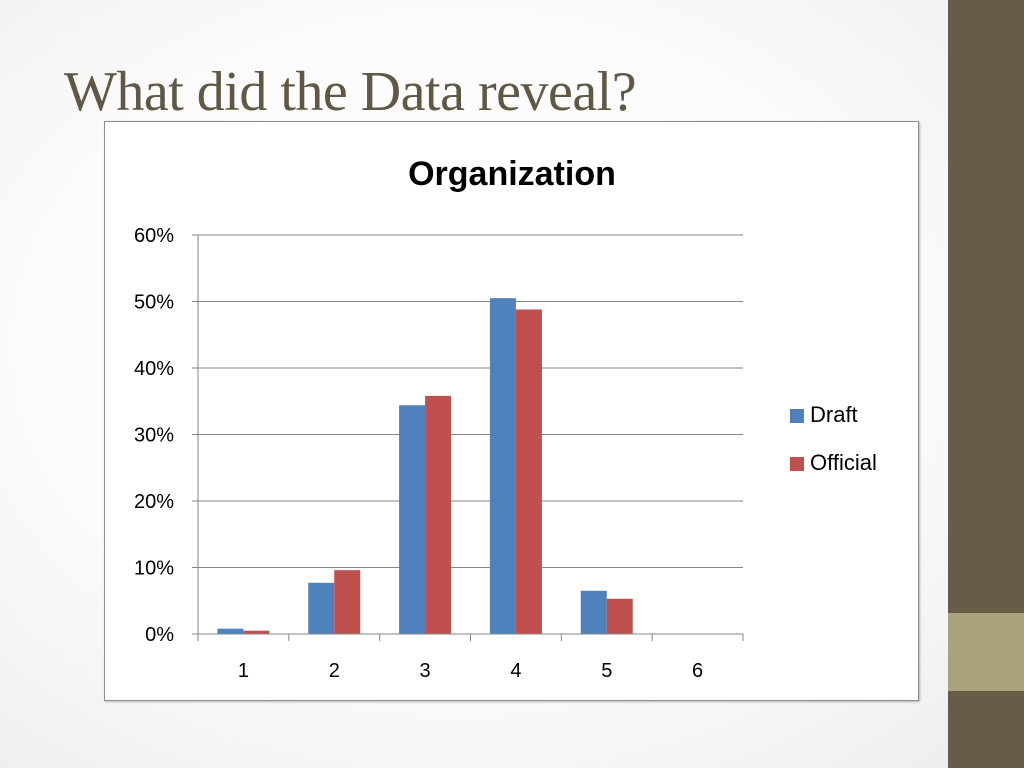 This screenshot has height=768, width=1024. Describe the element at coordinates (350, 92) in the screenshot. I see `slide-title: What did the Data reveal?` at that location.